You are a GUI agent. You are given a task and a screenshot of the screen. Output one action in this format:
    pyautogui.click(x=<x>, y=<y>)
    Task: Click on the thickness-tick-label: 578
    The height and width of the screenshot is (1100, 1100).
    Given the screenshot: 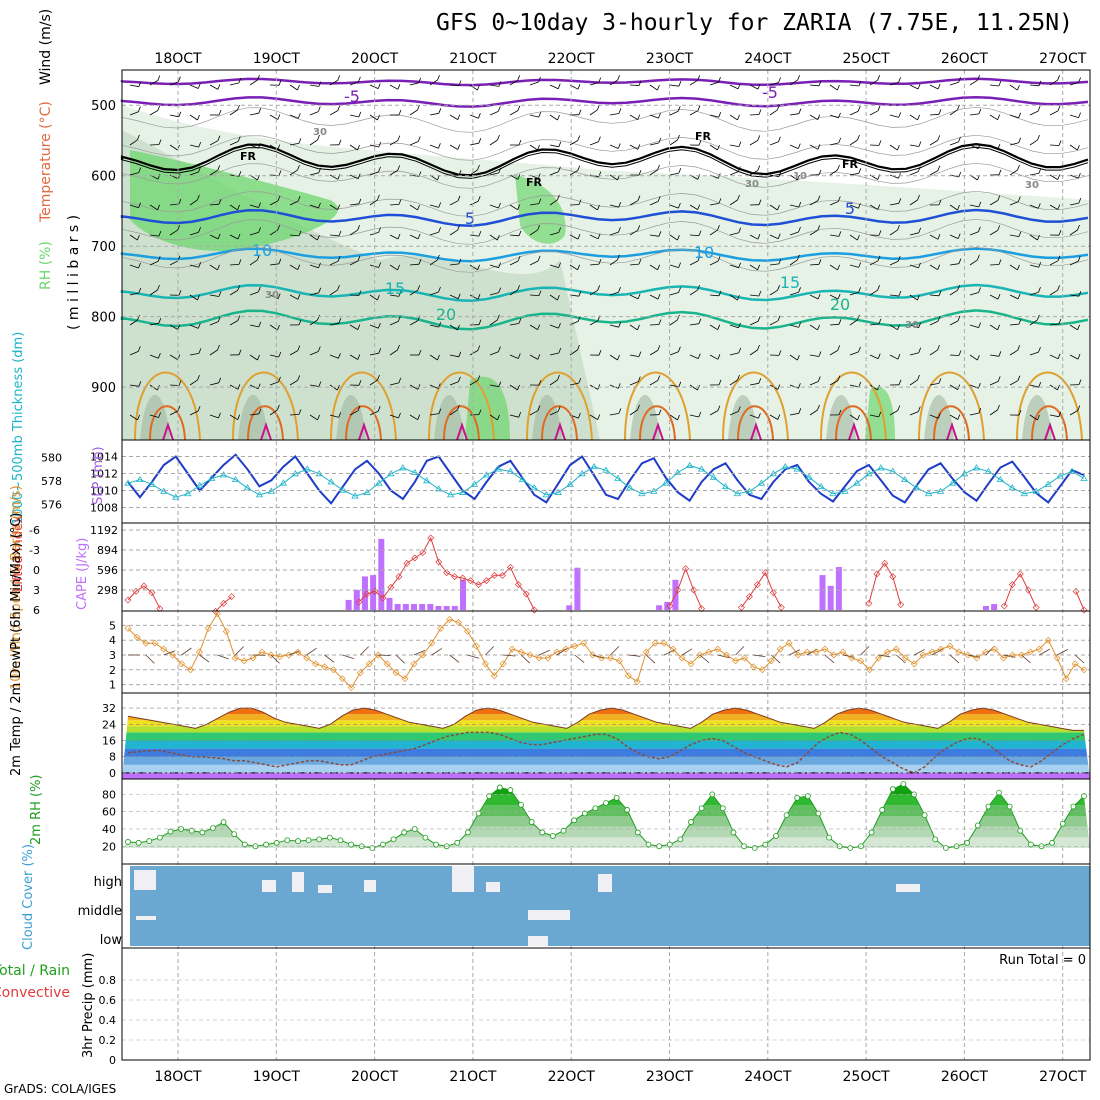 What is the action you would take?
    pyautogui.click(x=51, y=481)
    